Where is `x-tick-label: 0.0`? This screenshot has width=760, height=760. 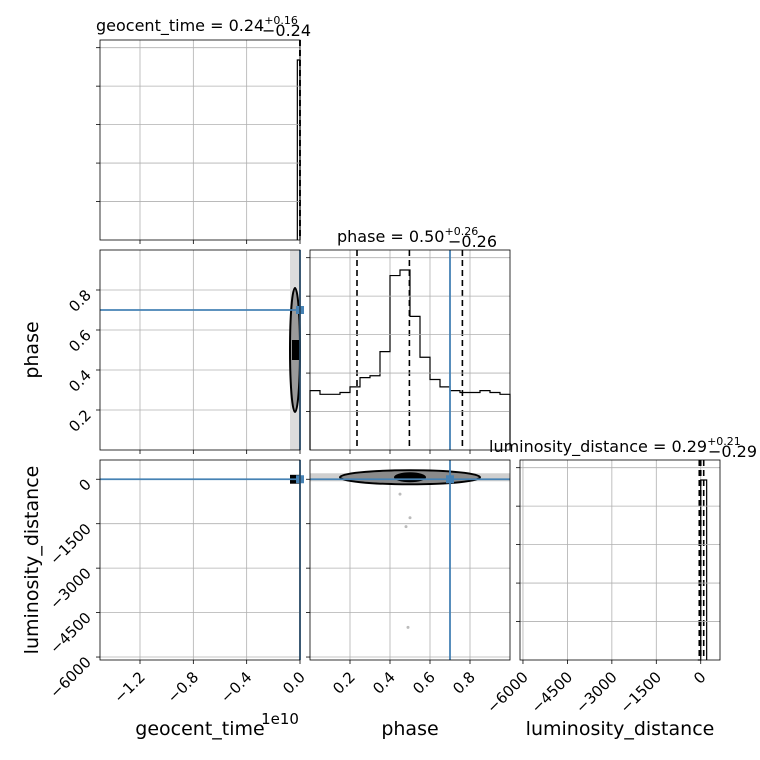 x-tick-label: 0.0 is located at coordinates (294, 683).